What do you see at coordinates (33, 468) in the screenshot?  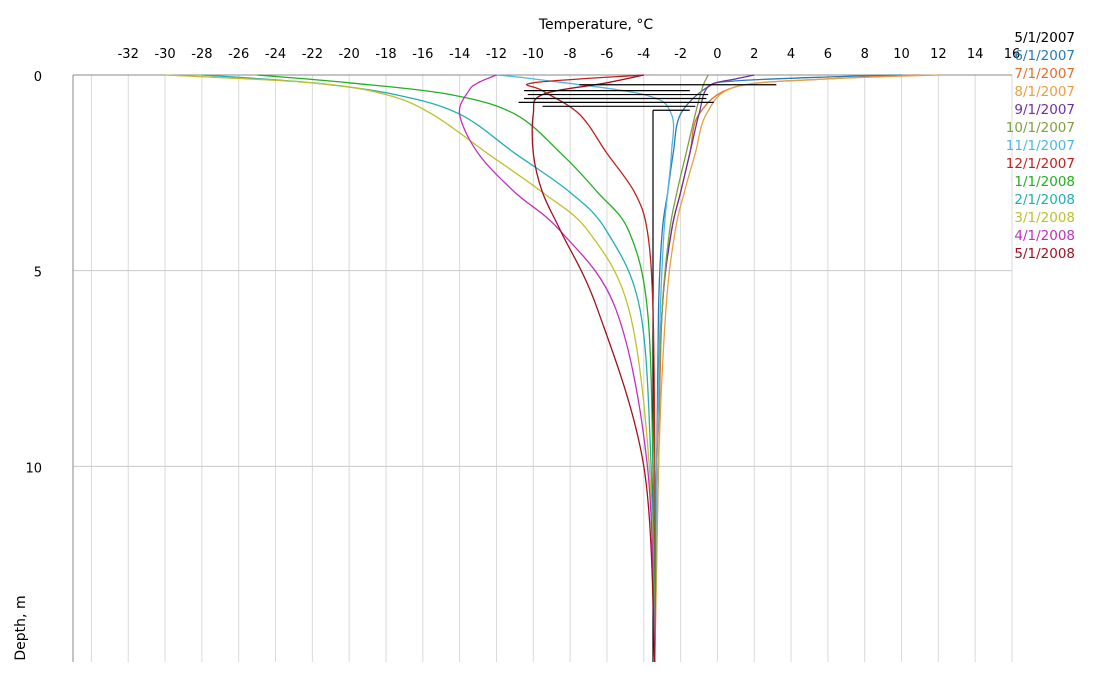 I see `y-tick-label: 10` at bounding box center [33, 468].